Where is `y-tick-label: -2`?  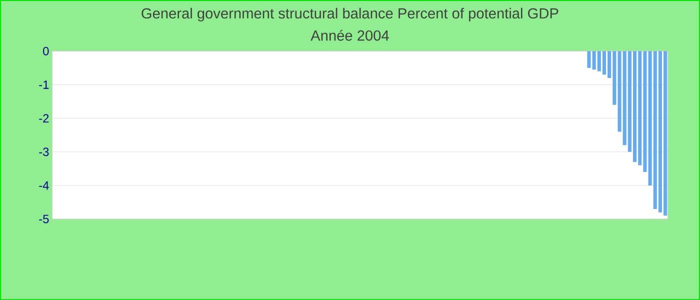 y-tick-label: -2 is located at coordinates (44, 118).